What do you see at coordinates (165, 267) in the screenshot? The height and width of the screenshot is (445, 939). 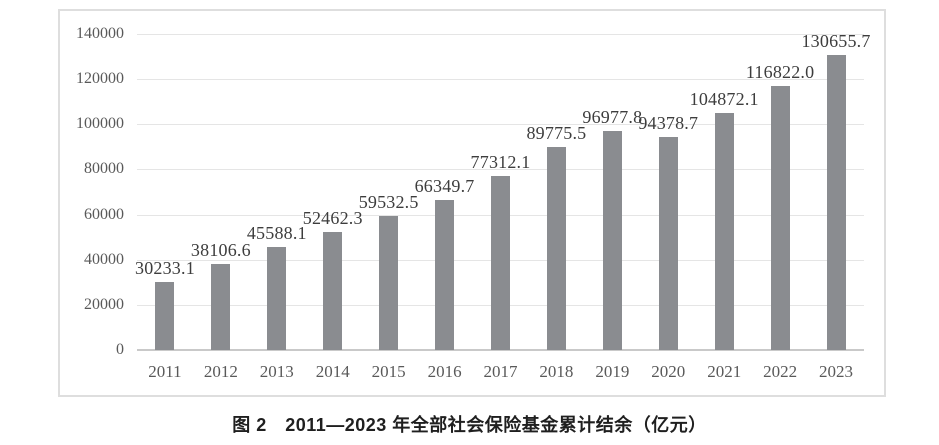 I see `bar-value-label: 30233.1` at bounding box center [165, 267].